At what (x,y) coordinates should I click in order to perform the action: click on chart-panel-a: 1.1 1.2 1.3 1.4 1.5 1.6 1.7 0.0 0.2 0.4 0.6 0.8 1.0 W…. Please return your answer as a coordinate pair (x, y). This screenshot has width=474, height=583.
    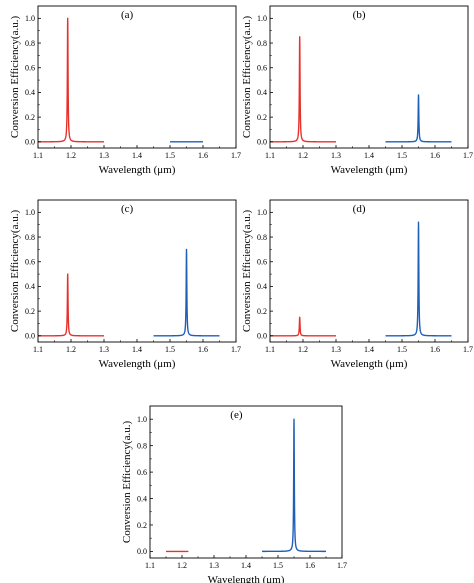
    Looking at the image, I should click on (122, 89).